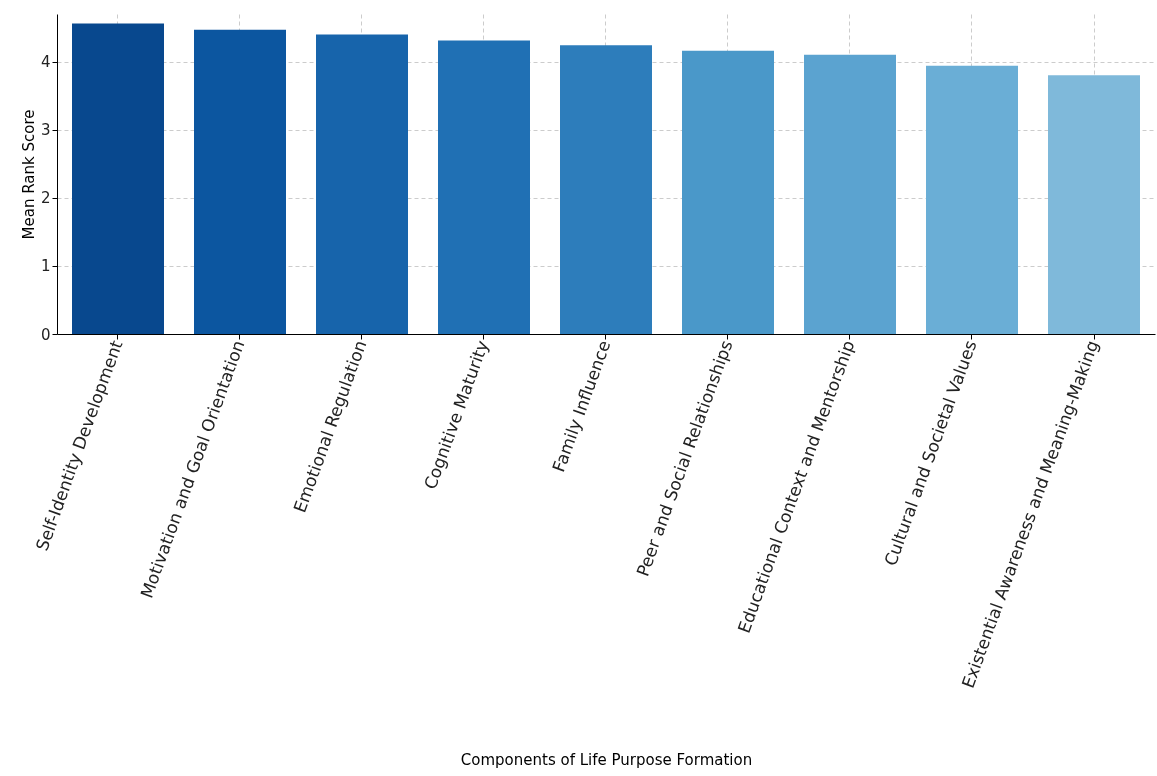 The width and height of the screenshot is (1157, 776). What do you see at coordinates (45, 198) in the screenshot?
I see `y-tick-label: 2` at bounding box center [45, 198].